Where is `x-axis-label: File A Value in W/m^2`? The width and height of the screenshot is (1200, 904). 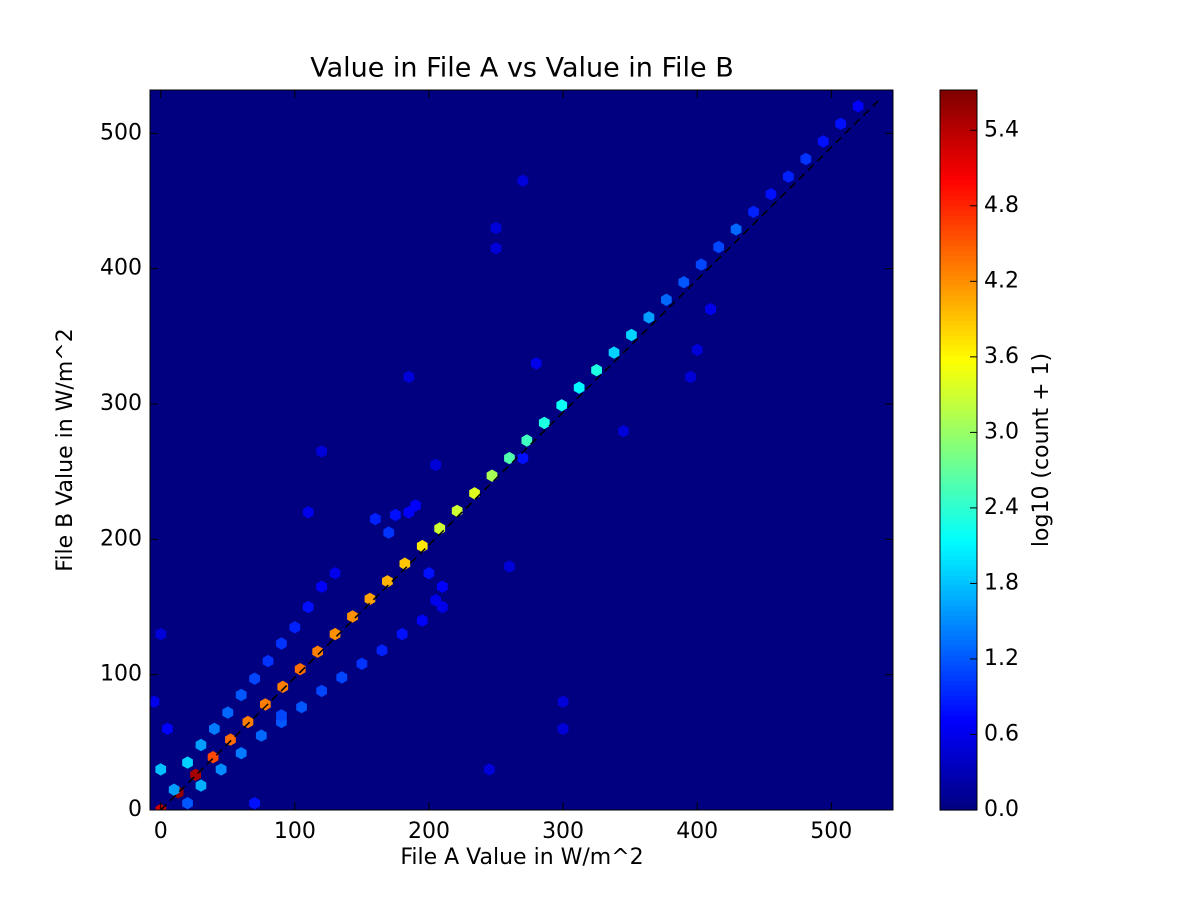
x-axis-label: File A Value in W/m^2 is located at coordinates (521, 857).